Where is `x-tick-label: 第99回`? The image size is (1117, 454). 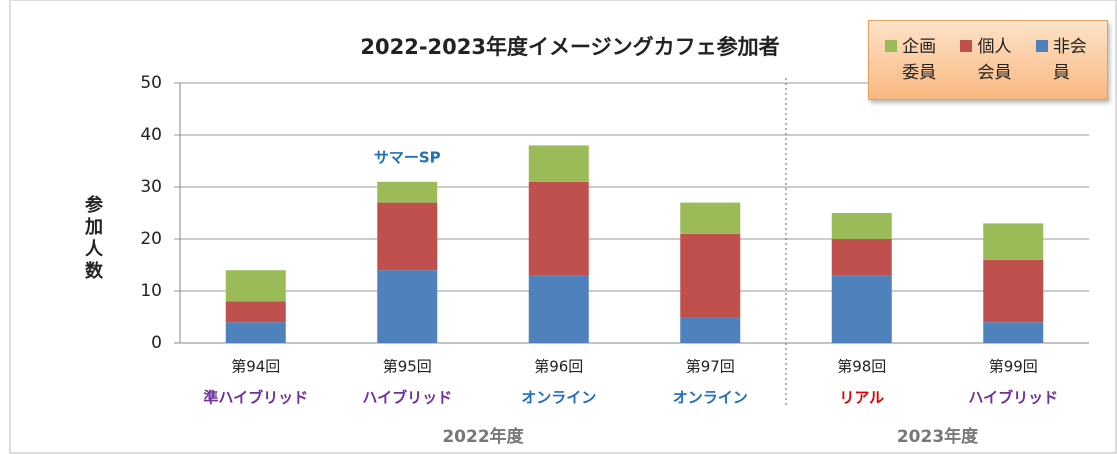
x-tick-label: 第99回 is located at coordinates (1013, 367).